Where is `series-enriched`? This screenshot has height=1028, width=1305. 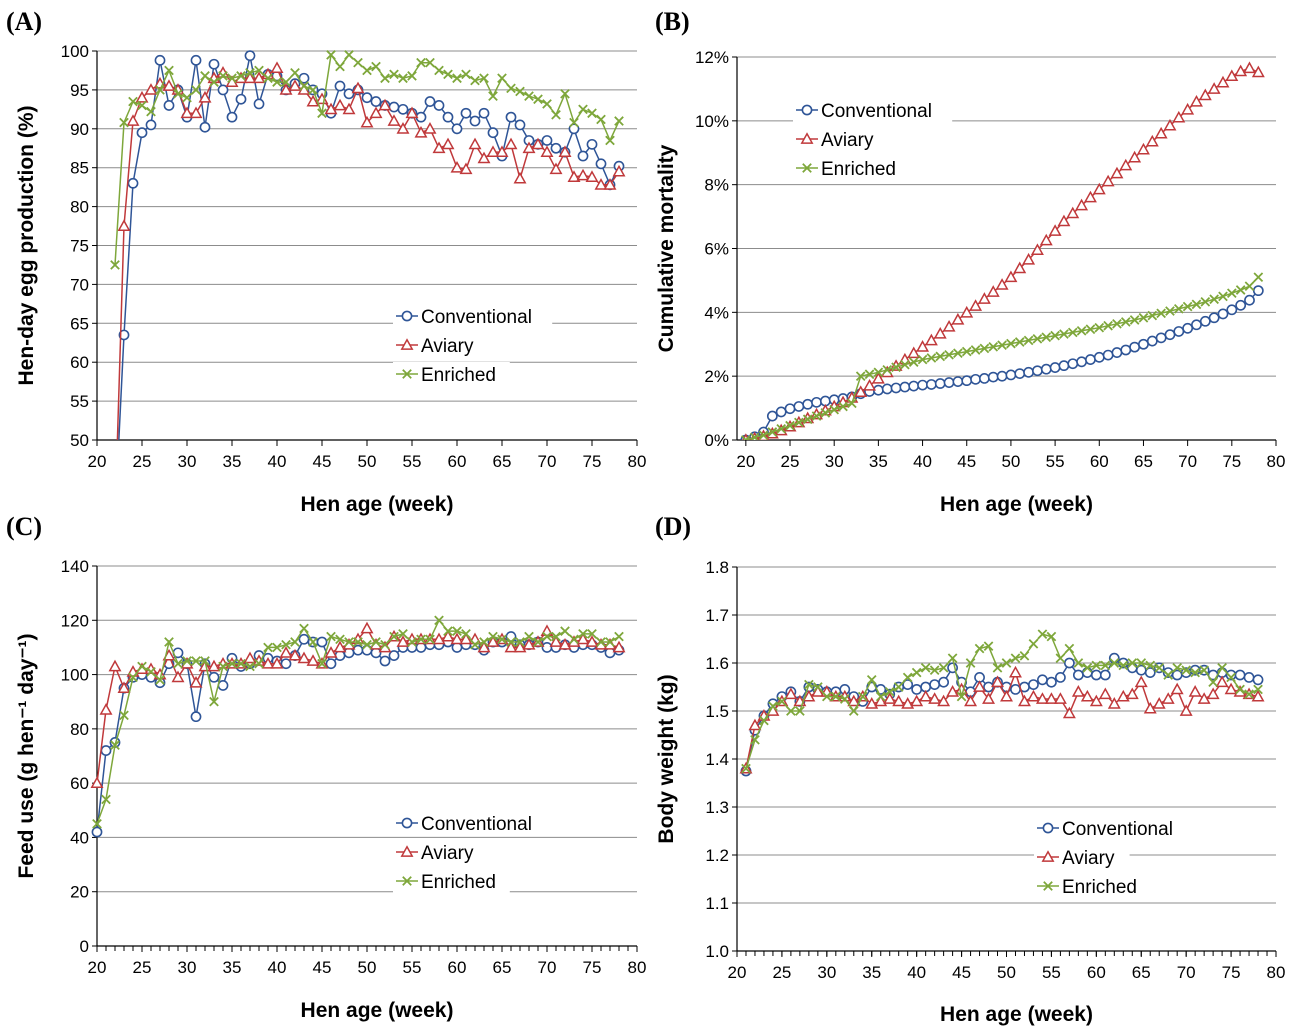 series-enriched is located at coordinates (1002, 701).